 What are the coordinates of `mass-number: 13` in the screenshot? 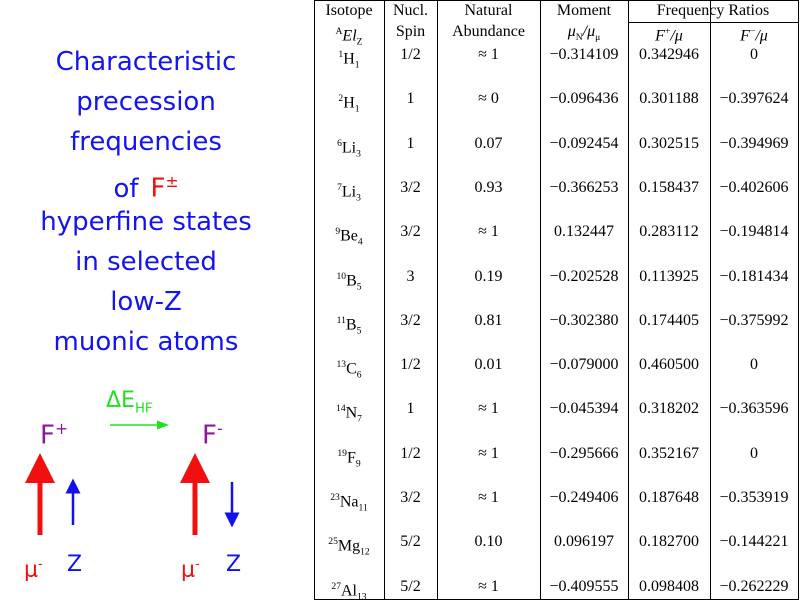 It's located at (341, 365).